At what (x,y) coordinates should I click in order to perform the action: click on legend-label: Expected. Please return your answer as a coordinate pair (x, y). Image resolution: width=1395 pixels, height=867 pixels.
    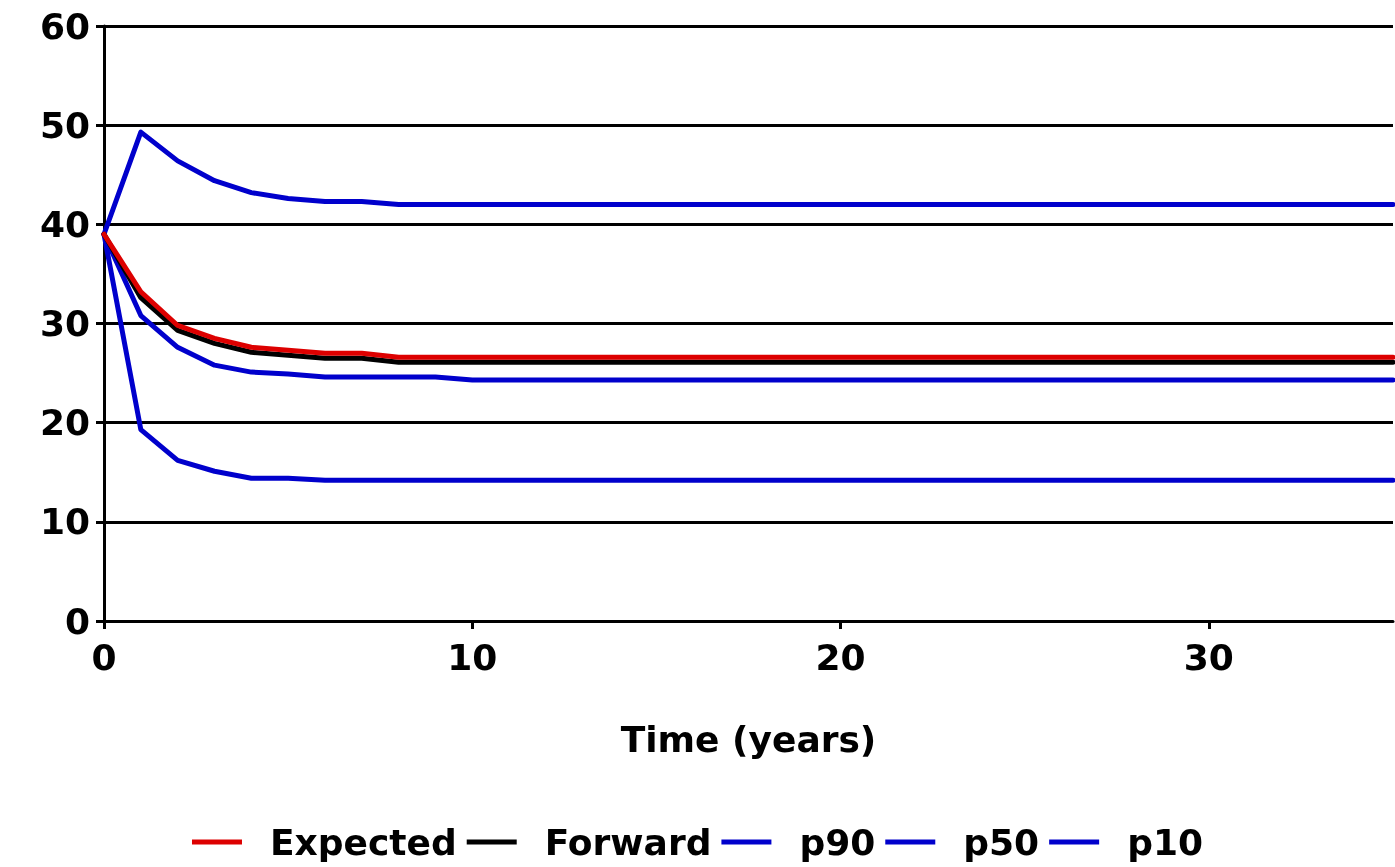
    Looking at the image, I should click on (363, 842).